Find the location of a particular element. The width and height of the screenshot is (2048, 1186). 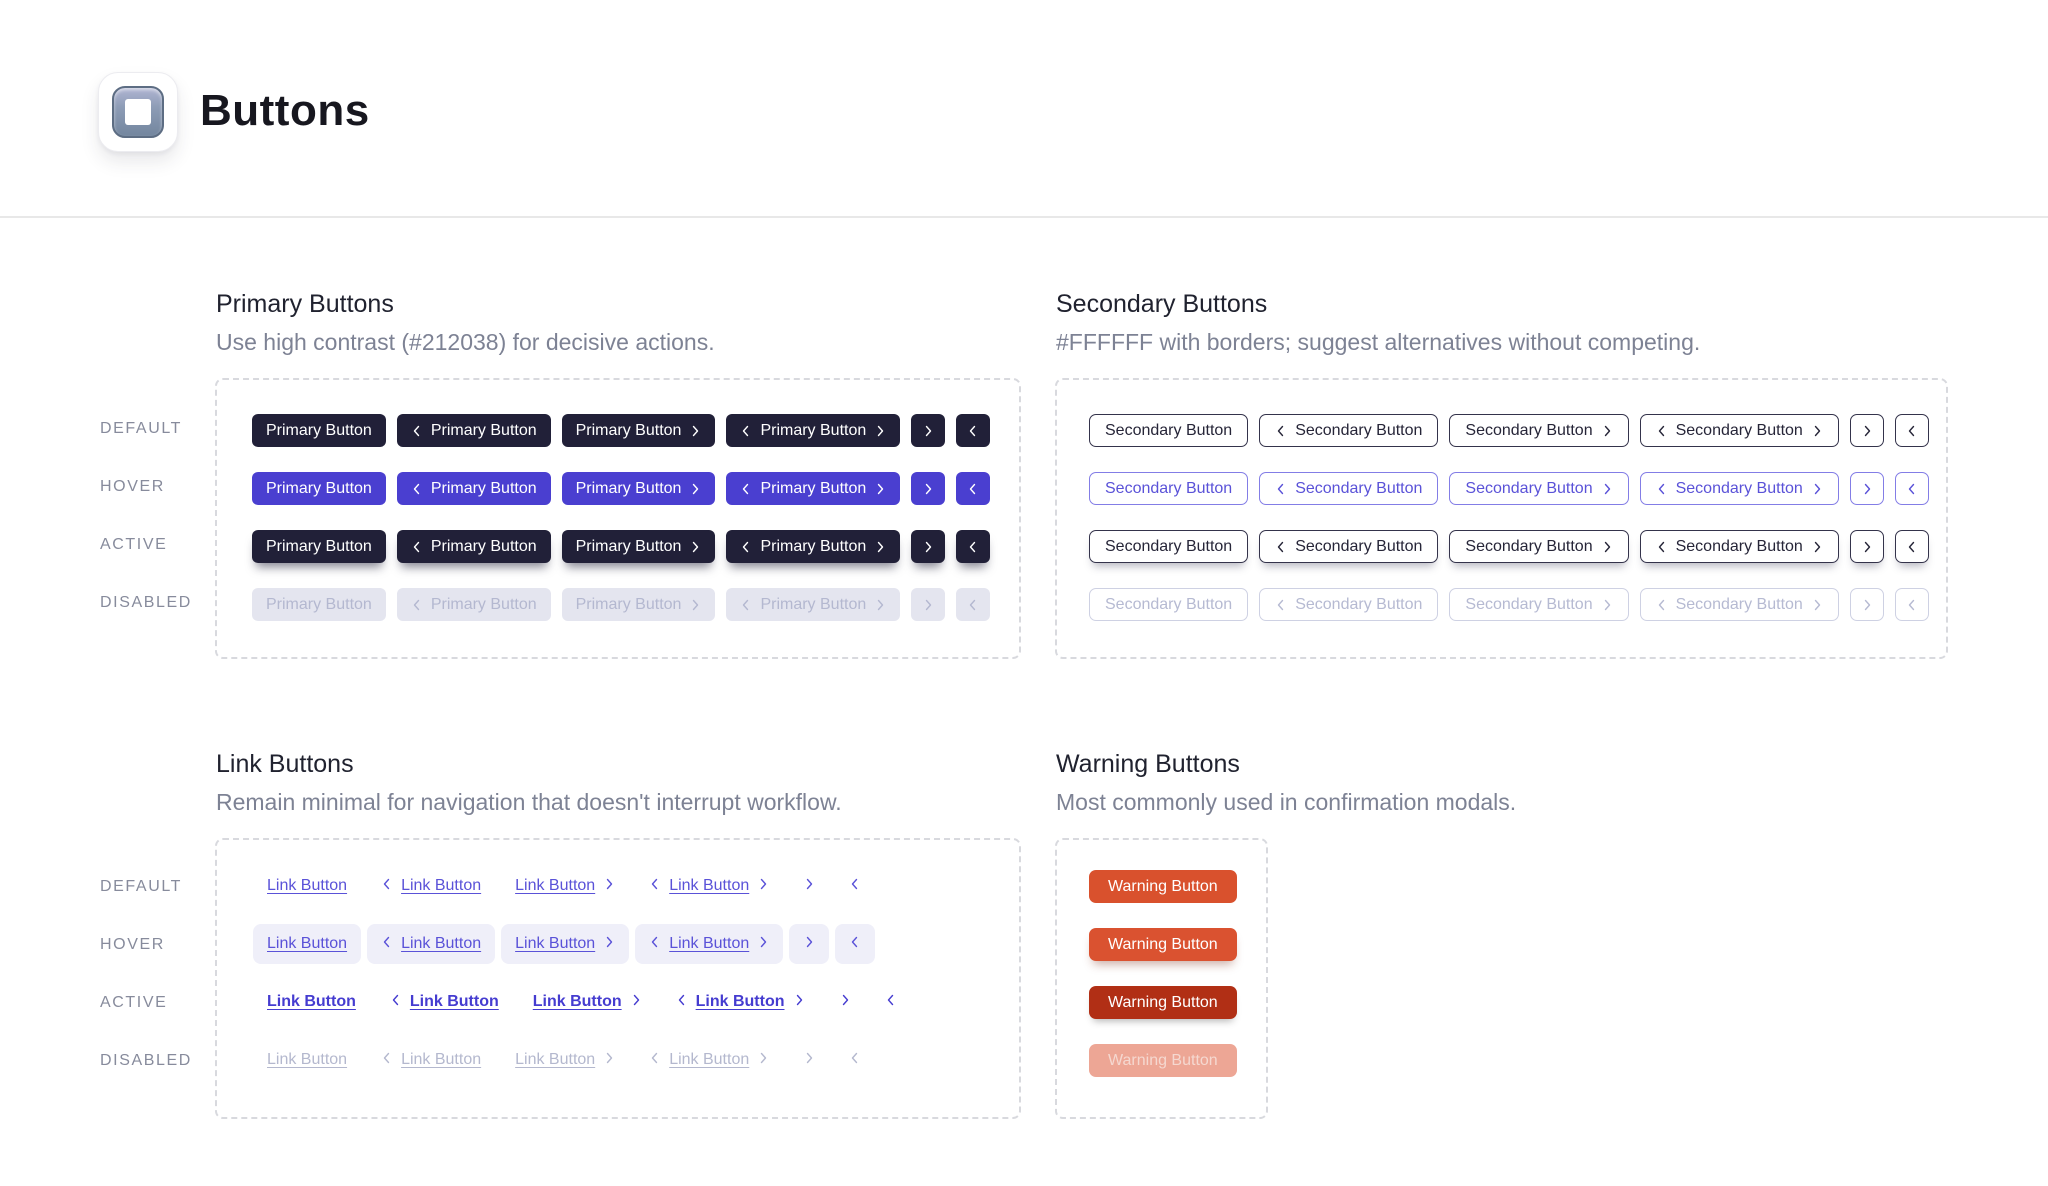

primary-button-active-chevron-left: Primary Button is located at coordinates (473, 546).